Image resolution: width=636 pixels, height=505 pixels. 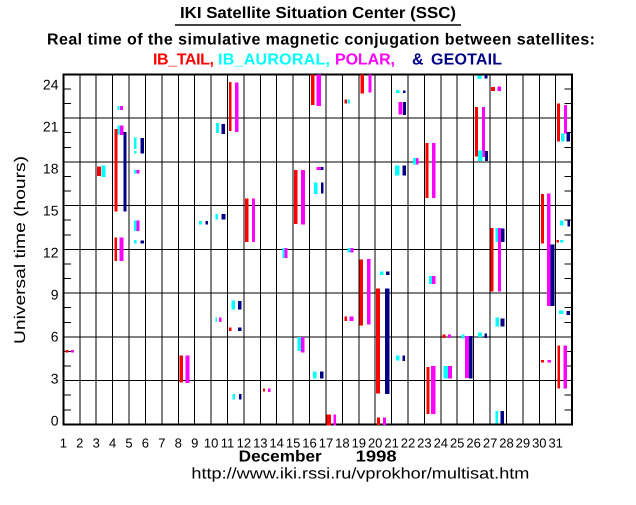 What do you see at coordinates (128, 443) in the screenshot?
I see `svg-text: 5` at bounding box center [128, 443].